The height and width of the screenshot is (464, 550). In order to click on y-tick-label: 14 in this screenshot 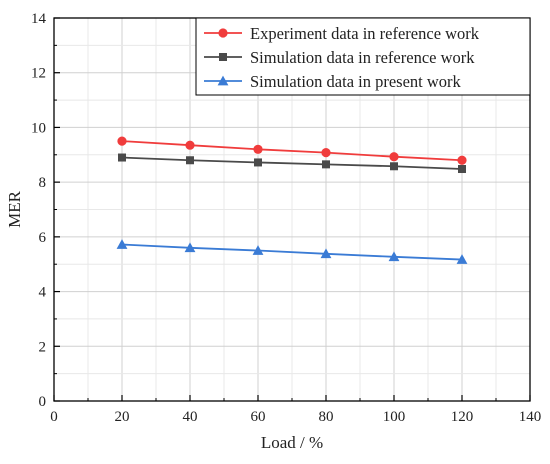, I will do `click(39, 19)`.